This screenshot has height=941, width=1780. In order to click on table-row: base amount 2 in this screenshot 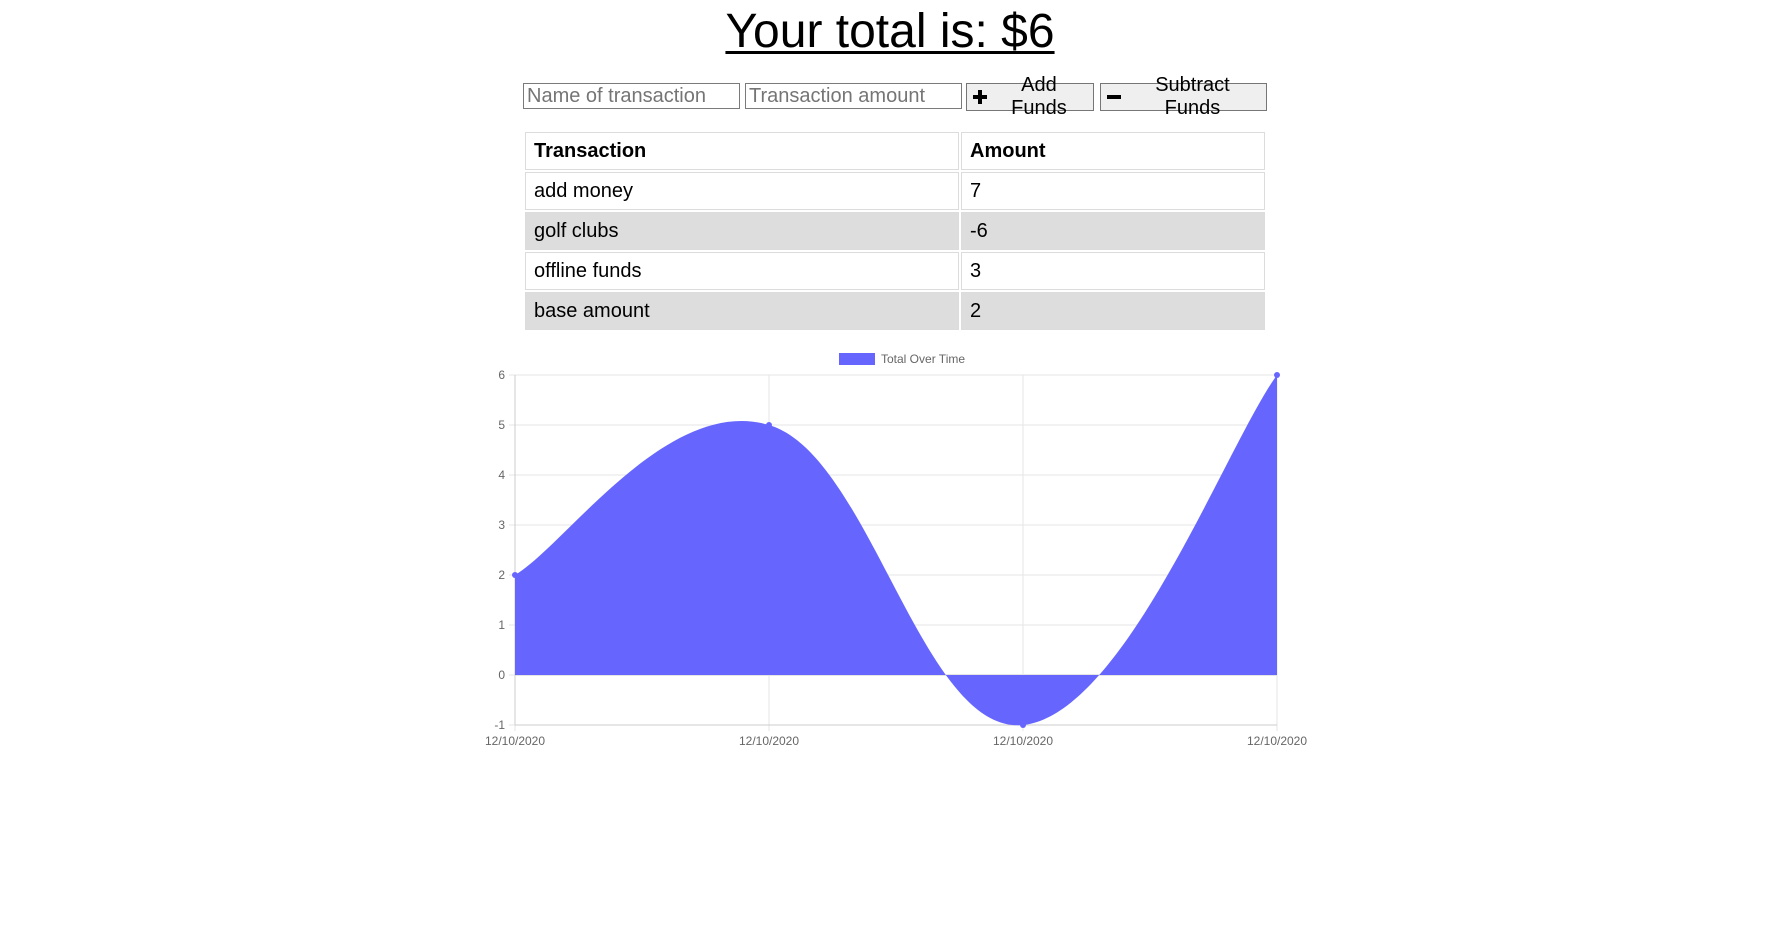, I will do `click(895, 311)`.